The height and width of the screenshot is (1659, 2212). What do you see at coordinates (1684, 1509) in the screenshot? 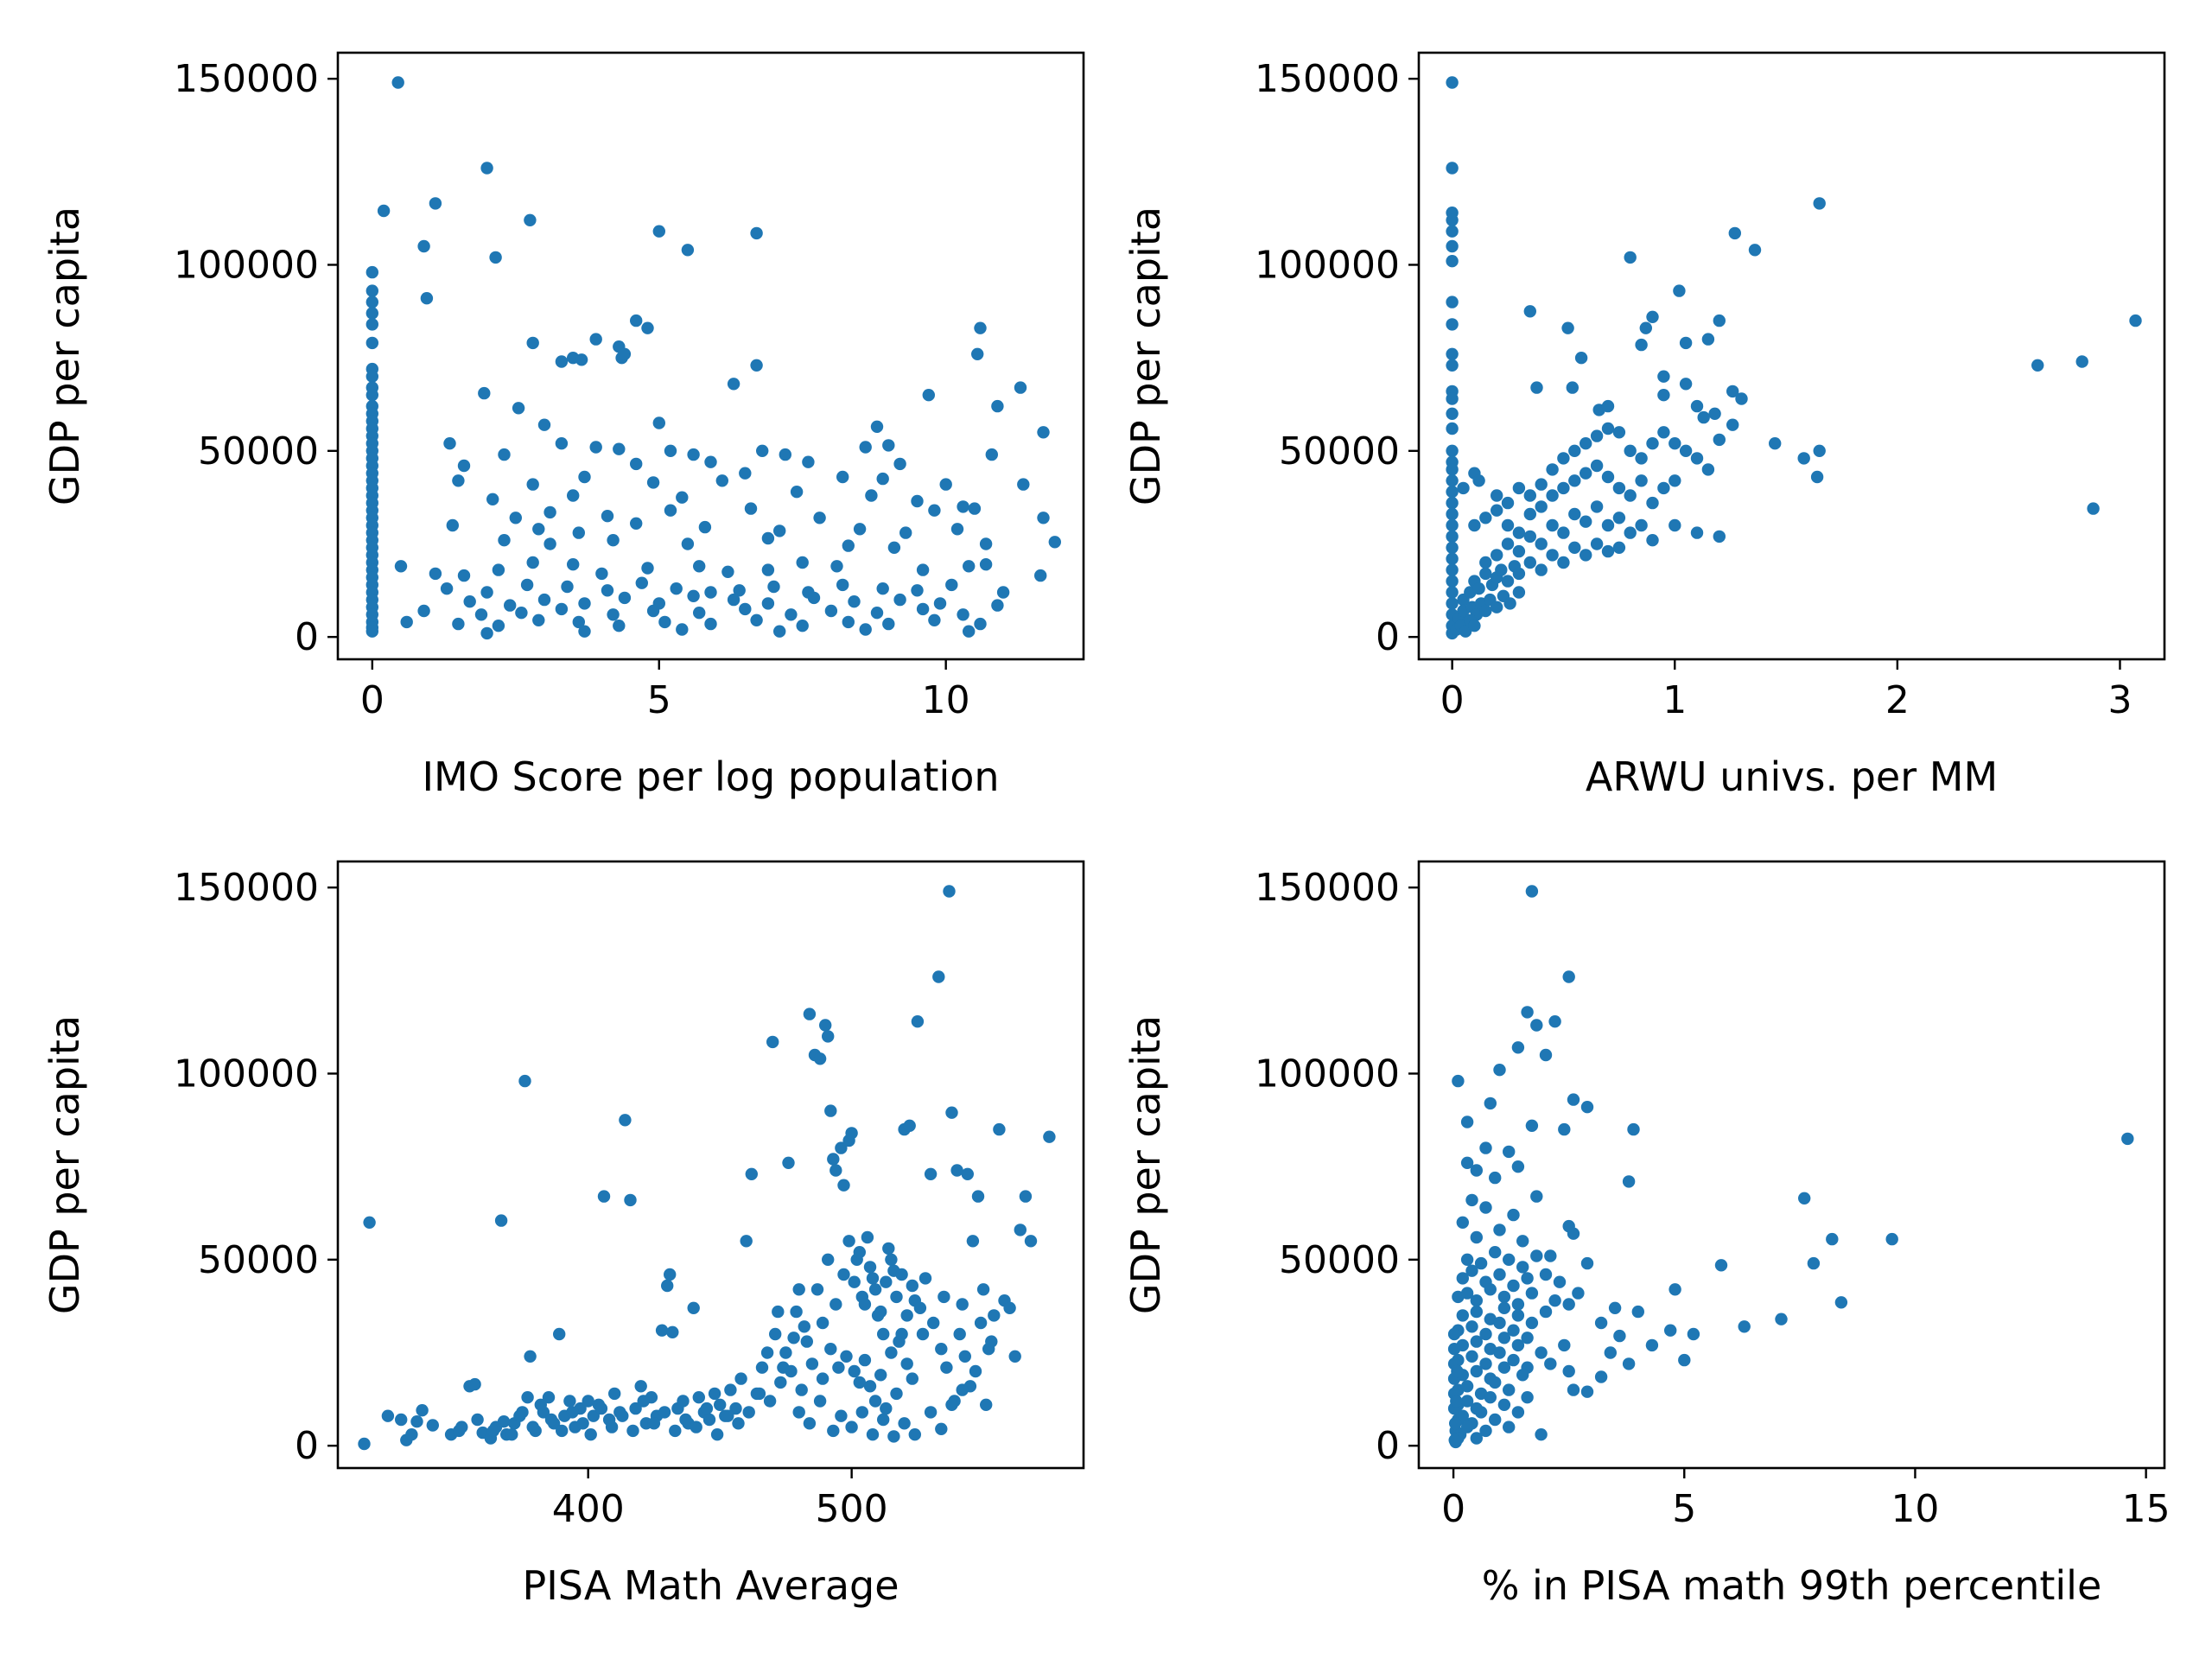
I see `x-tick-label: 5` at bounding box center [1684, 1509].